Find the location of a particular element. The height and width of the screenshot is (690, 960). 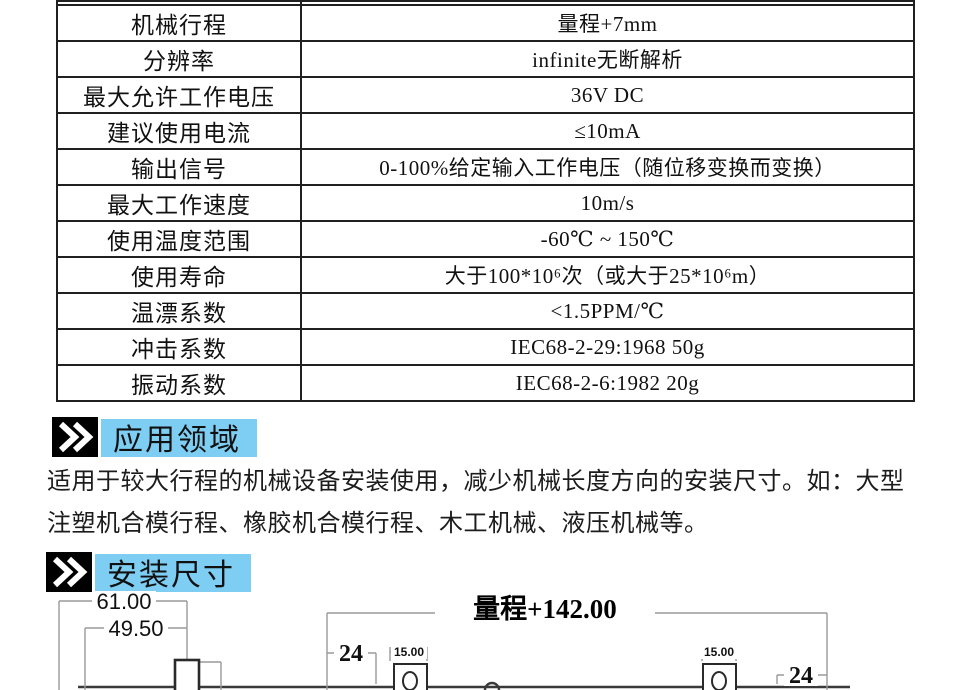

section-header-application: 应用领域 is located at coordinates (154, 437).